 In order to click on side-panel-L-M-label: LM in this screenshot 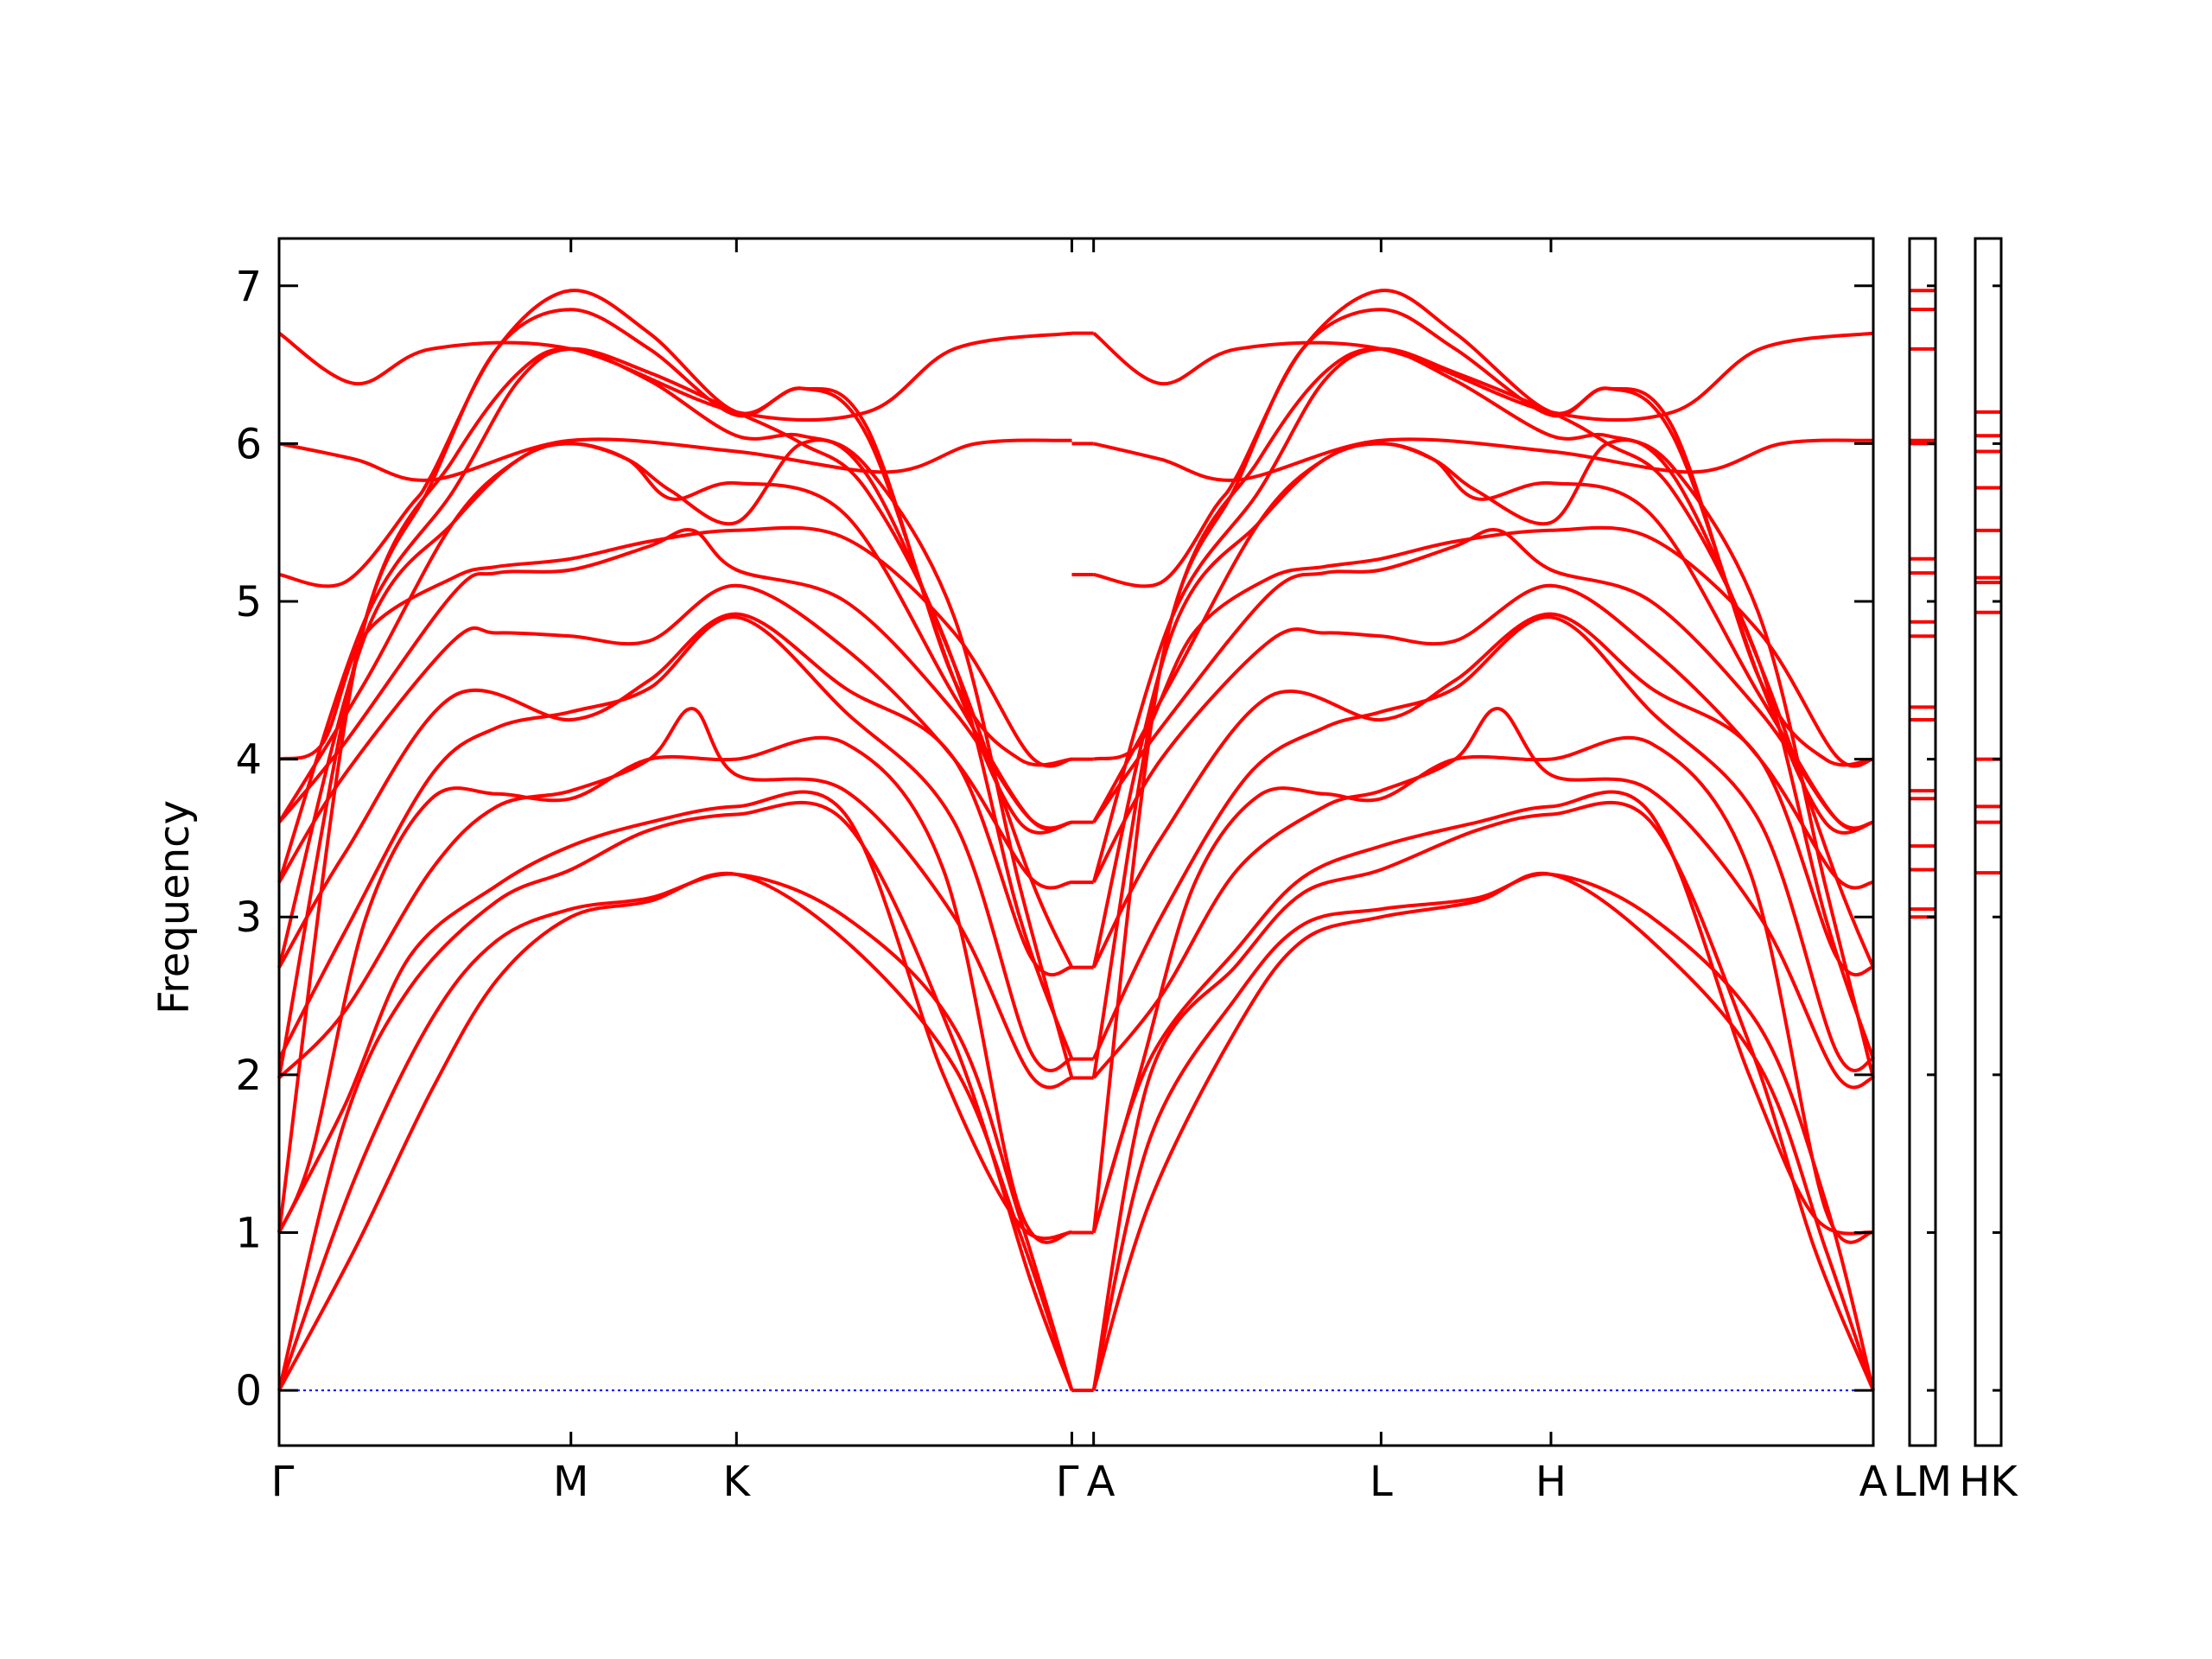, I will do `click(1922, 1482)`.